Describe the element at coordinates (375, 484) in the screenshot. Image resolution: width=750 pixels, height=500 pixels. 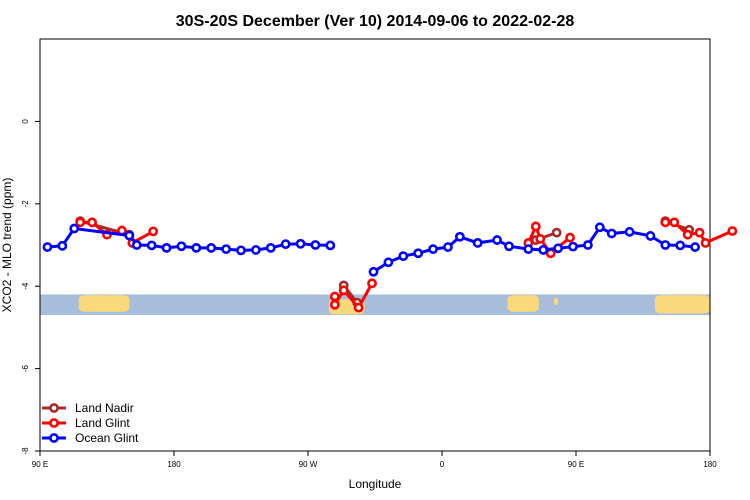
I see `x-axis-label: Longitude` at that location.